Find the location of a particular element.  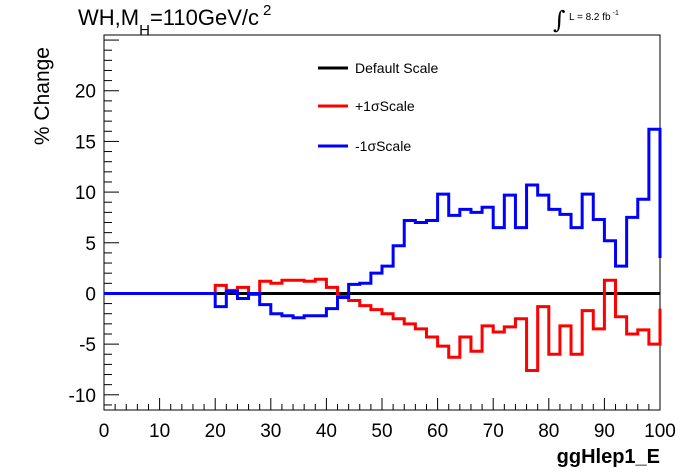

plot-title: WH,MH=110GeV/c 2 is located at coordinates (175, 20).